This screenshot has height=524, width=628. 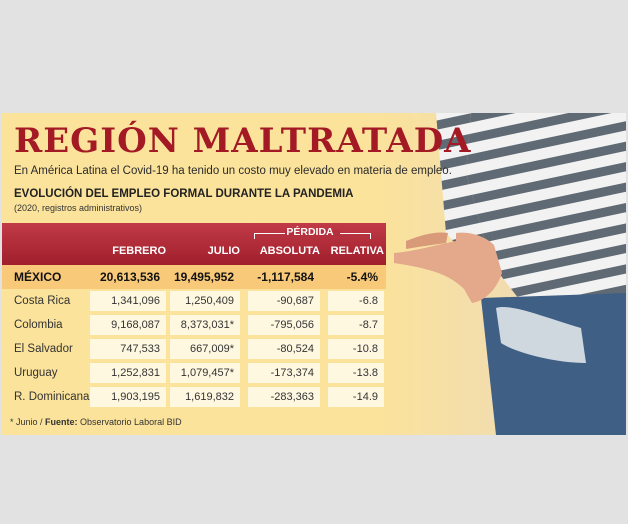 What do you see at coordinates (43, 349) in the screenshot?
I see `row-country: El Salvador` at bounding box center [43, 349].